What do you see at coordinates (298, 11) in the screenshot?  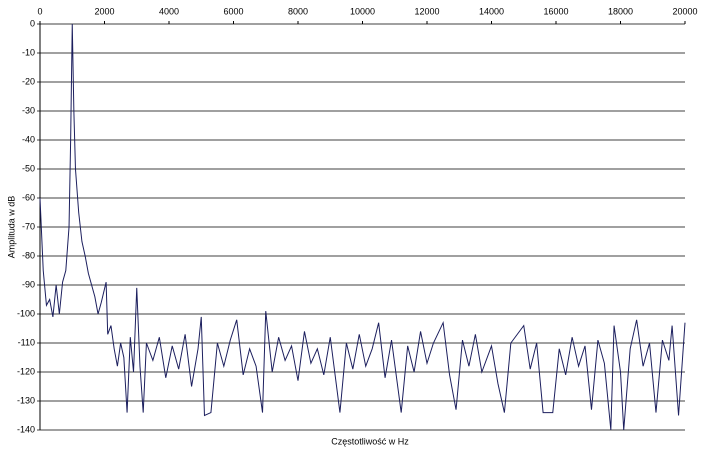 I see `x-tick-label: 8000` at bounding box center [298, 11].